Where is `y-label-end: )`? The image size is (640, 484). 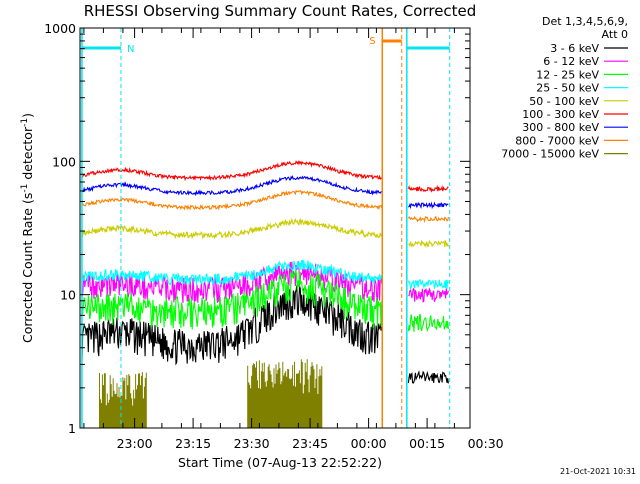 y-label-end: ) is located at coordinates (27, 115).